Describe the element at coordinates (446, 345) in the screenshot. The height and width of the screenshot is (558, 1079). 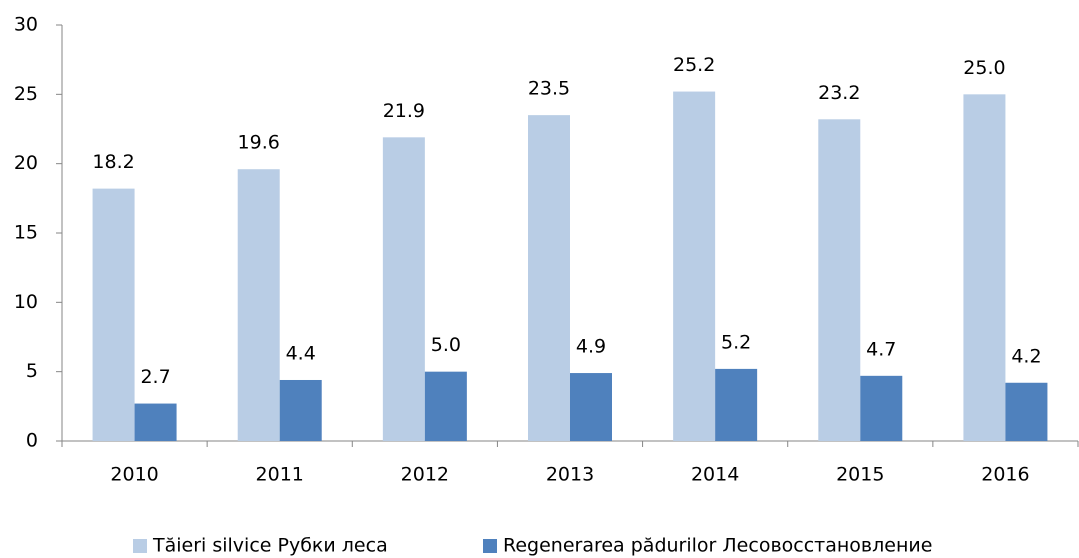
I see `data-label: 5.0` at that location.